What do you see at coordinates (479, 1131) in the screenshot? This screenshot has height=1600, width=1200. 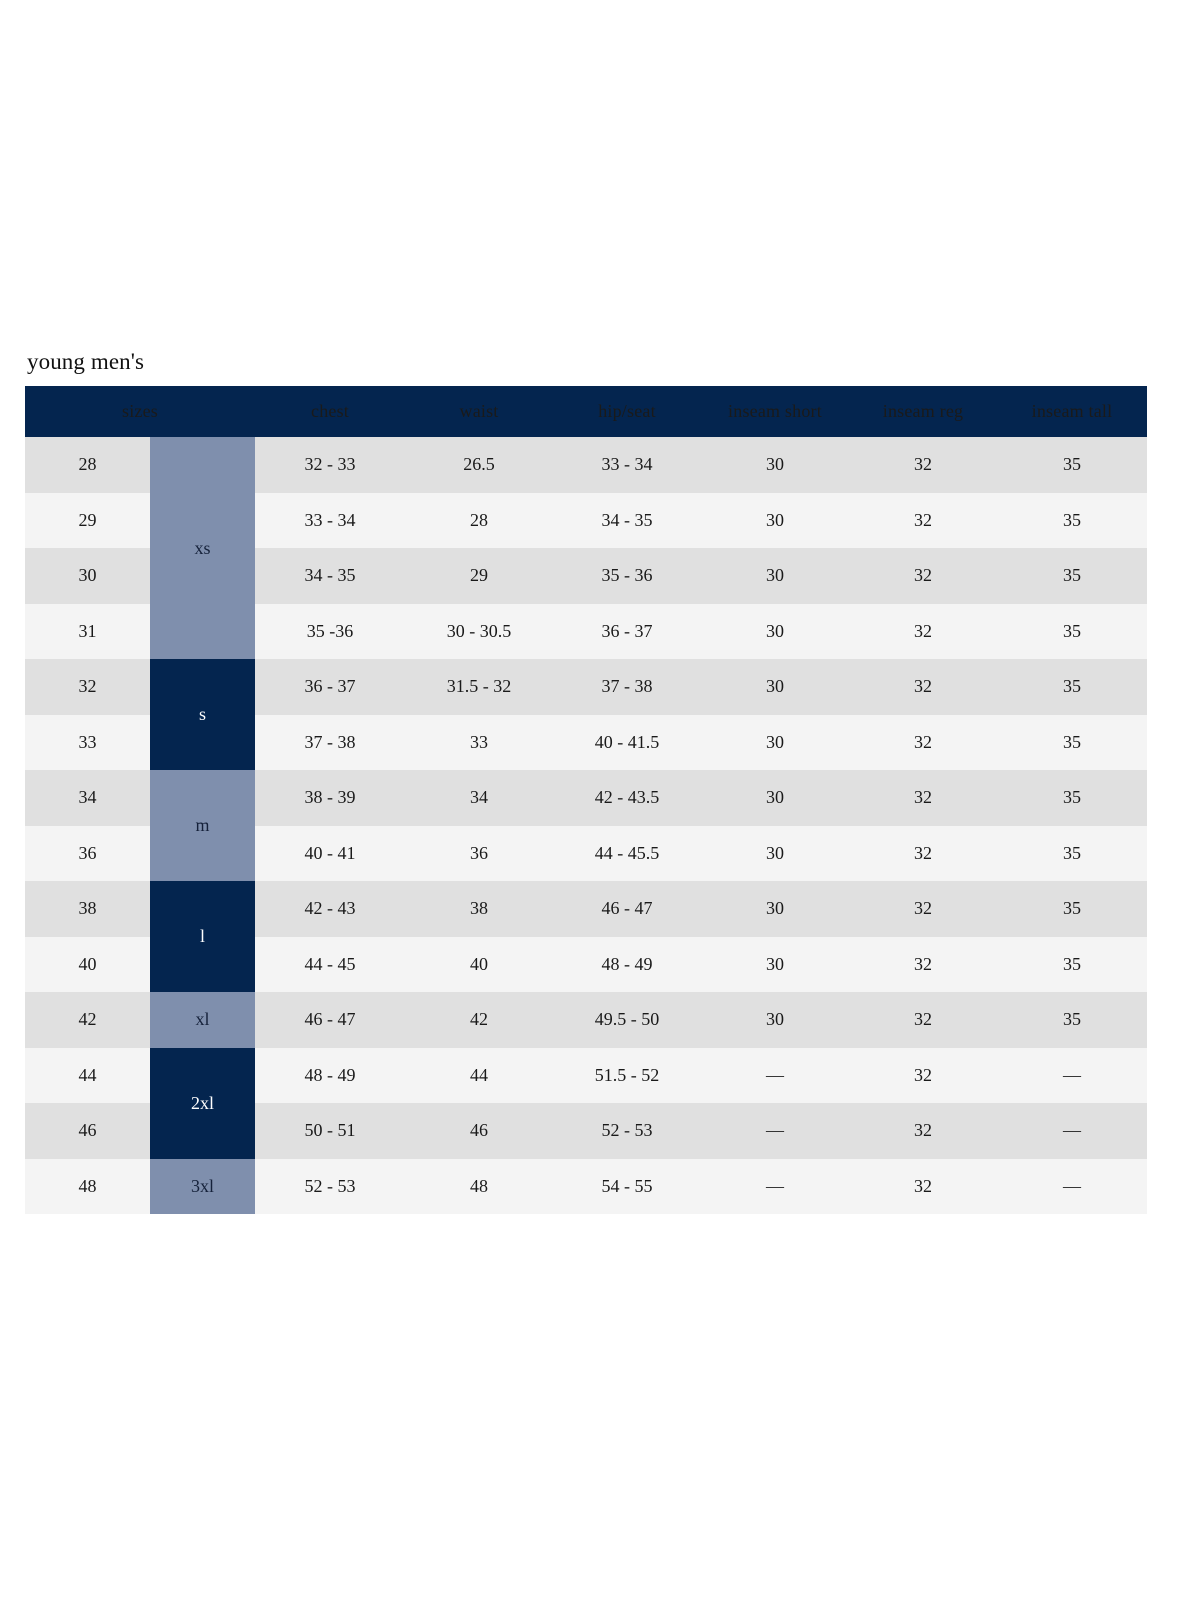 I see `cell-waist: 46` at bounding box center [479, 1131].